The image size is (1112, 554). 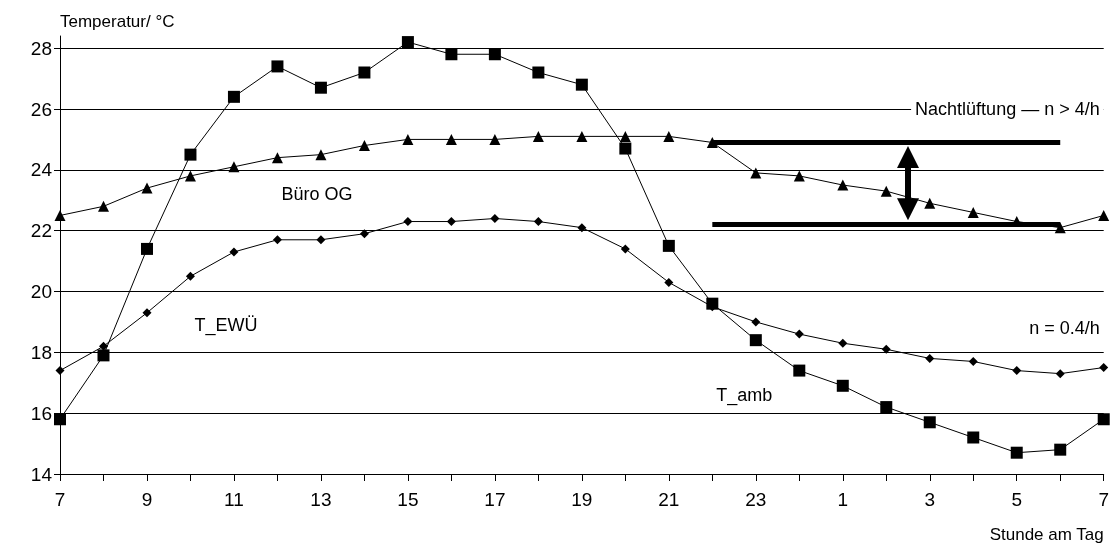 I want to click on x-tick-label: 21, so click(x=669, y=499).